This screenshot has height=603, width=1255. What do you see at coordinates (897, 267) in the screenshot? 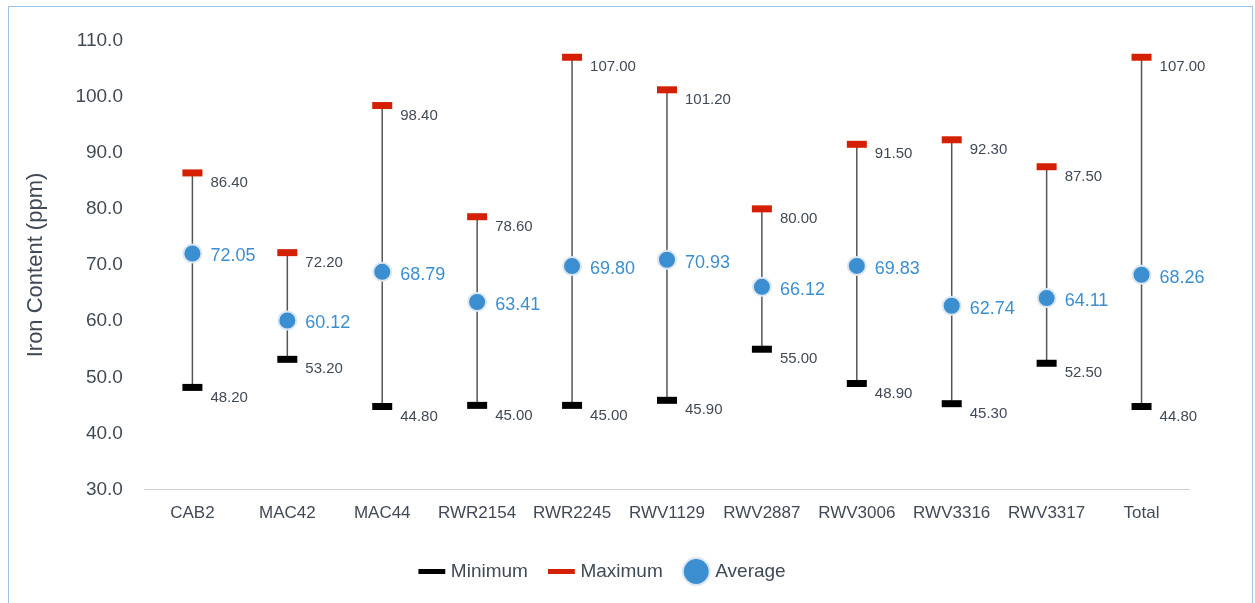
I see `data-label: 69.83` at bounding box center [897, 267].